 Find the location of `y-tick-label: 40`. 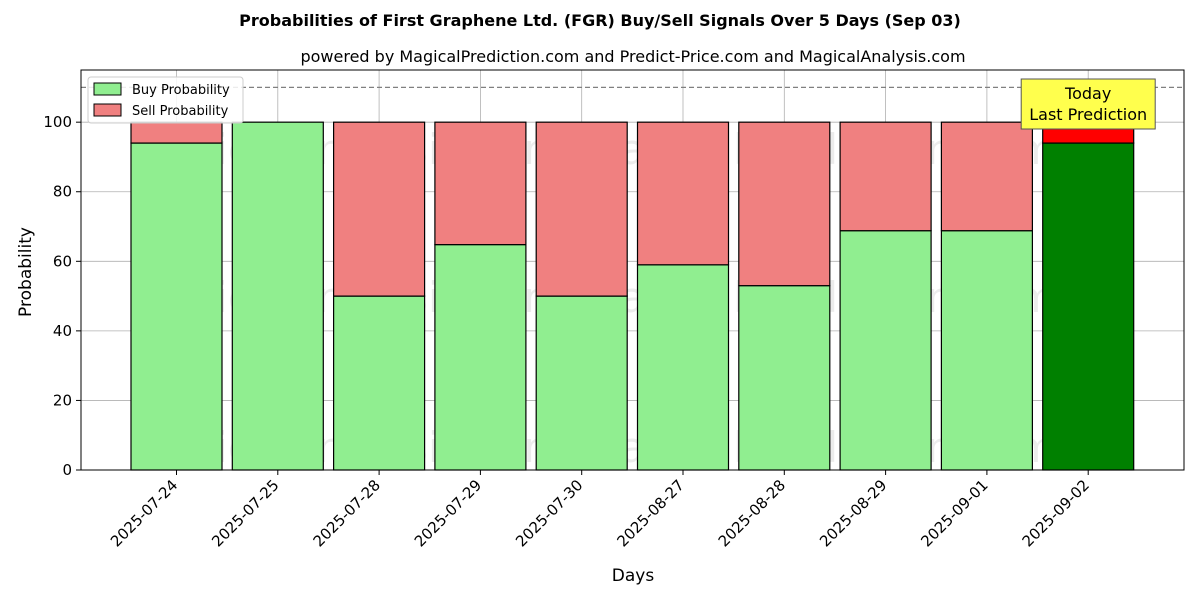

y-tick-label: 40 is located at coordinates (62, 331).